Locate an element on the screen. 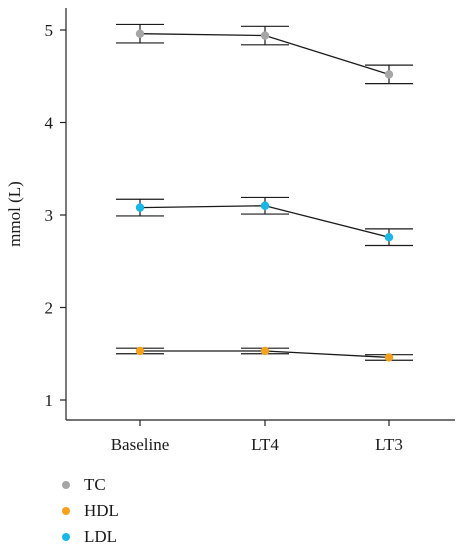 This screenshot has height=552, width=459. x-tick-label: LT4 is located at coordinates (265, 444).